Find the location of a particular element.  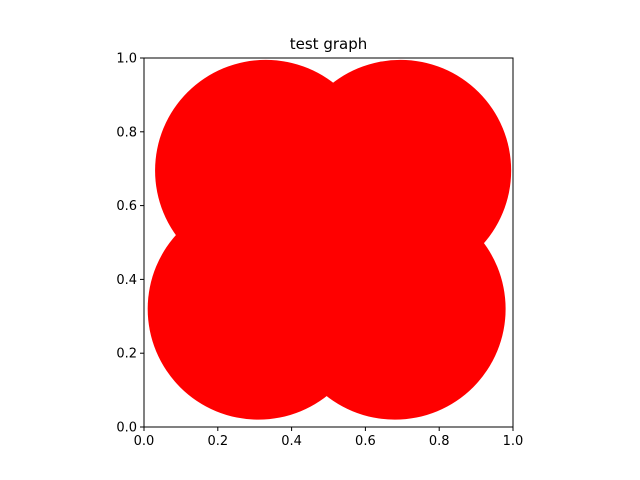

y-tick-label: 0.0 is located at coordinates (126, 428).